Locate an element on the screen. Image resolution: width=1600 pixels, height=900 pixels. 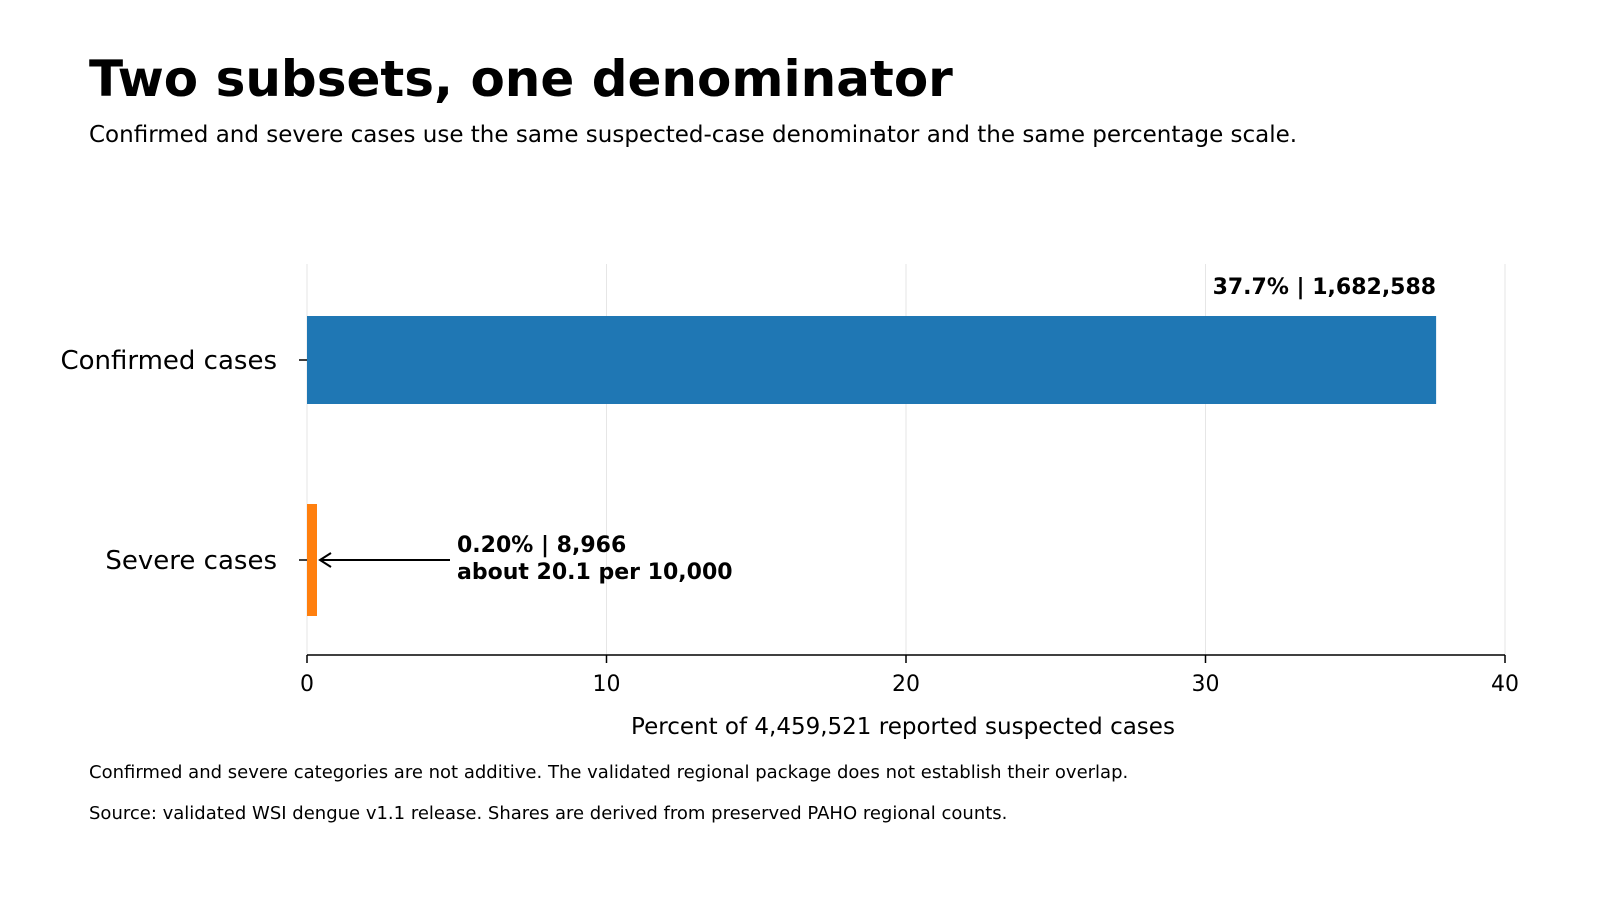
bar-confirmed-cases is located at coordinates (872, 360).